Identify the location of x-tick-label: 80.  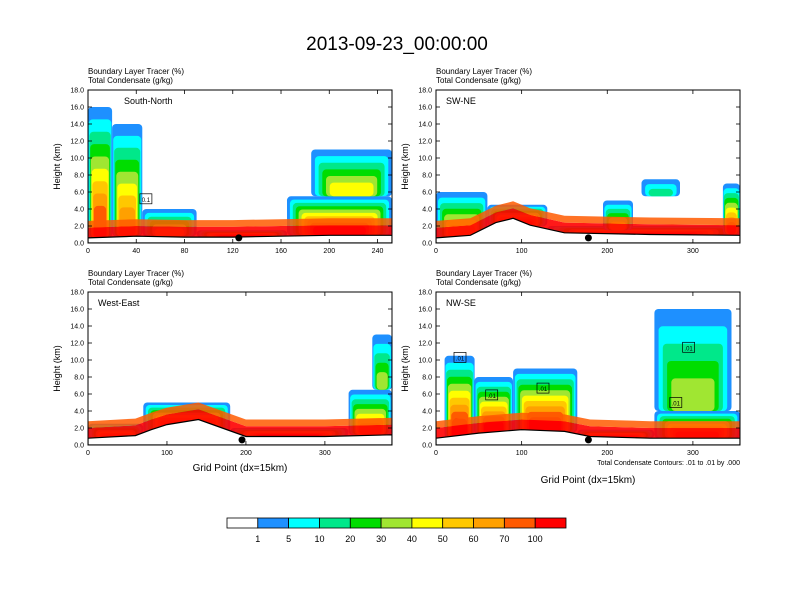
(185, 251).